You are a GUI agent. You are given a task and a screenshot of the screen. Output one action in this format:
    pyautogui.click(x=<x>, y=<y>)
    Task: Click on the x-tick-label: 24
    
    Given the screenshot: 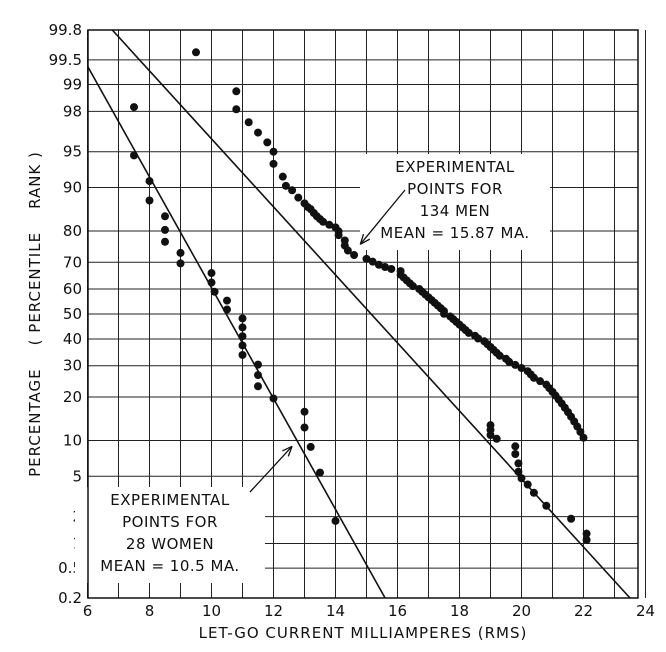 What is the action you would take?
    pyautogui.click(x=645, y=611)
    